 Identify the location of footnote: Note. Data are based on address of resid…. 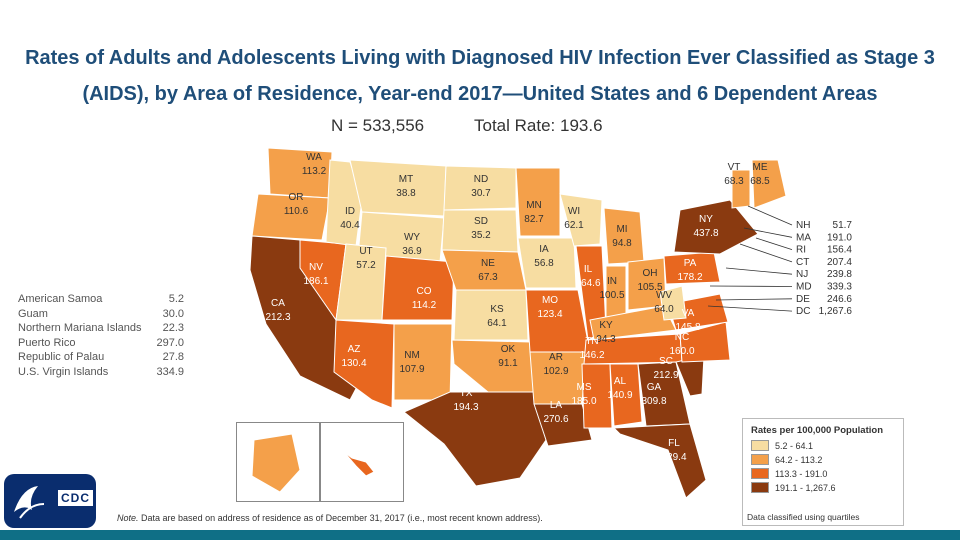
(330, 518).